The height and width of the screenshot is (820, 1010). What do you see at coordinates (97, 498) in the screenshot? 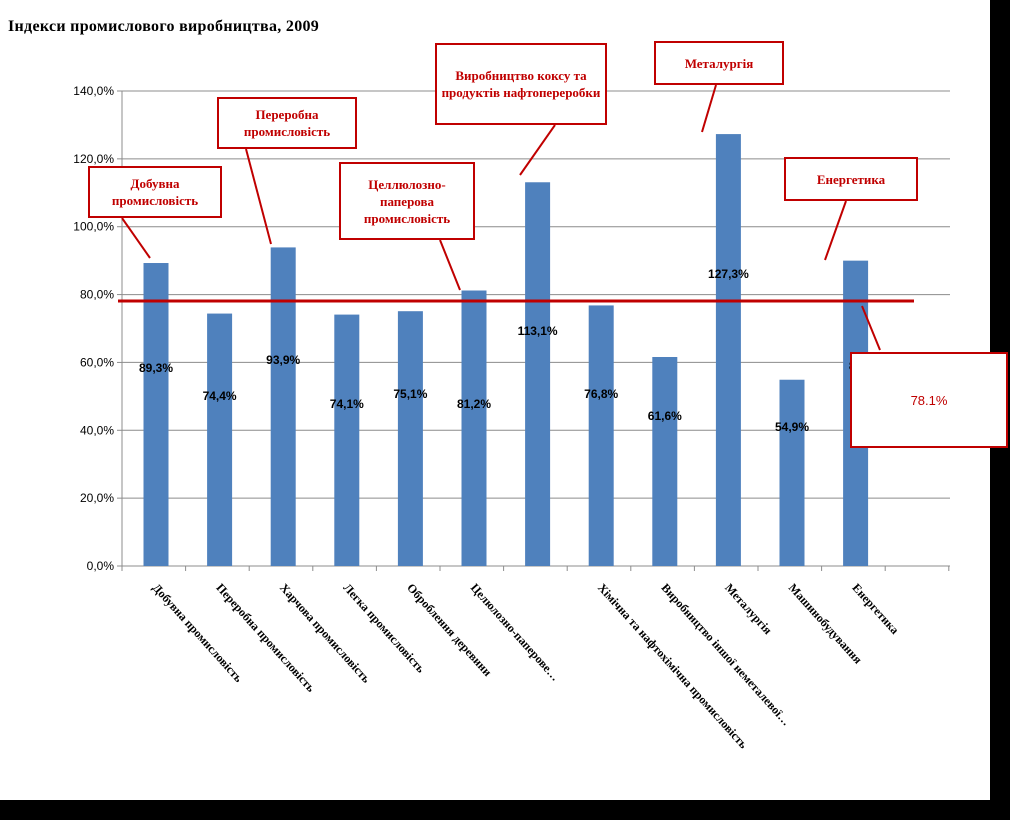
I see `y-tick-label: 20,0%` at bounding box center [97, 498].